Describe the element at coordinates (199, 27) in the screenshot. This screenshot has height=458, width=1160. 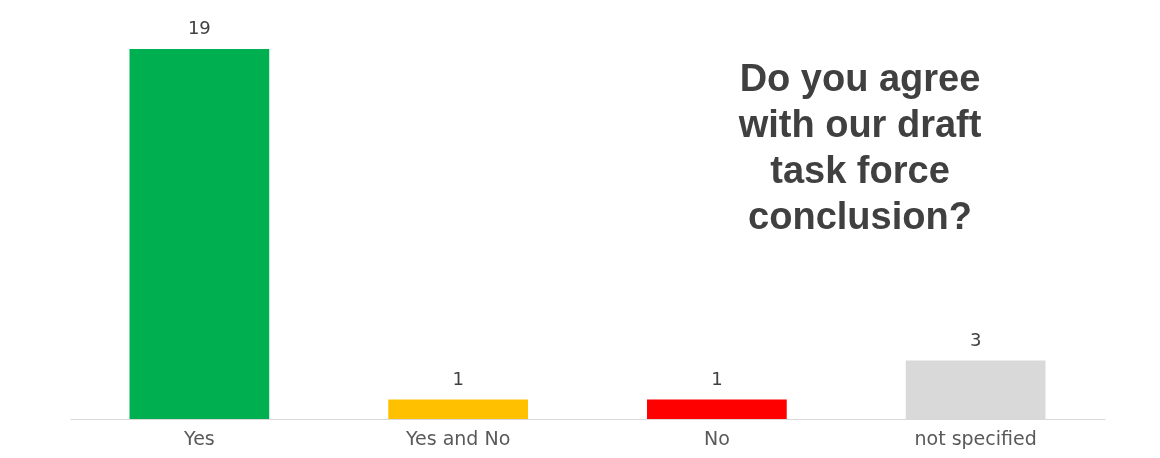
I see `data-label: 19` at that location.